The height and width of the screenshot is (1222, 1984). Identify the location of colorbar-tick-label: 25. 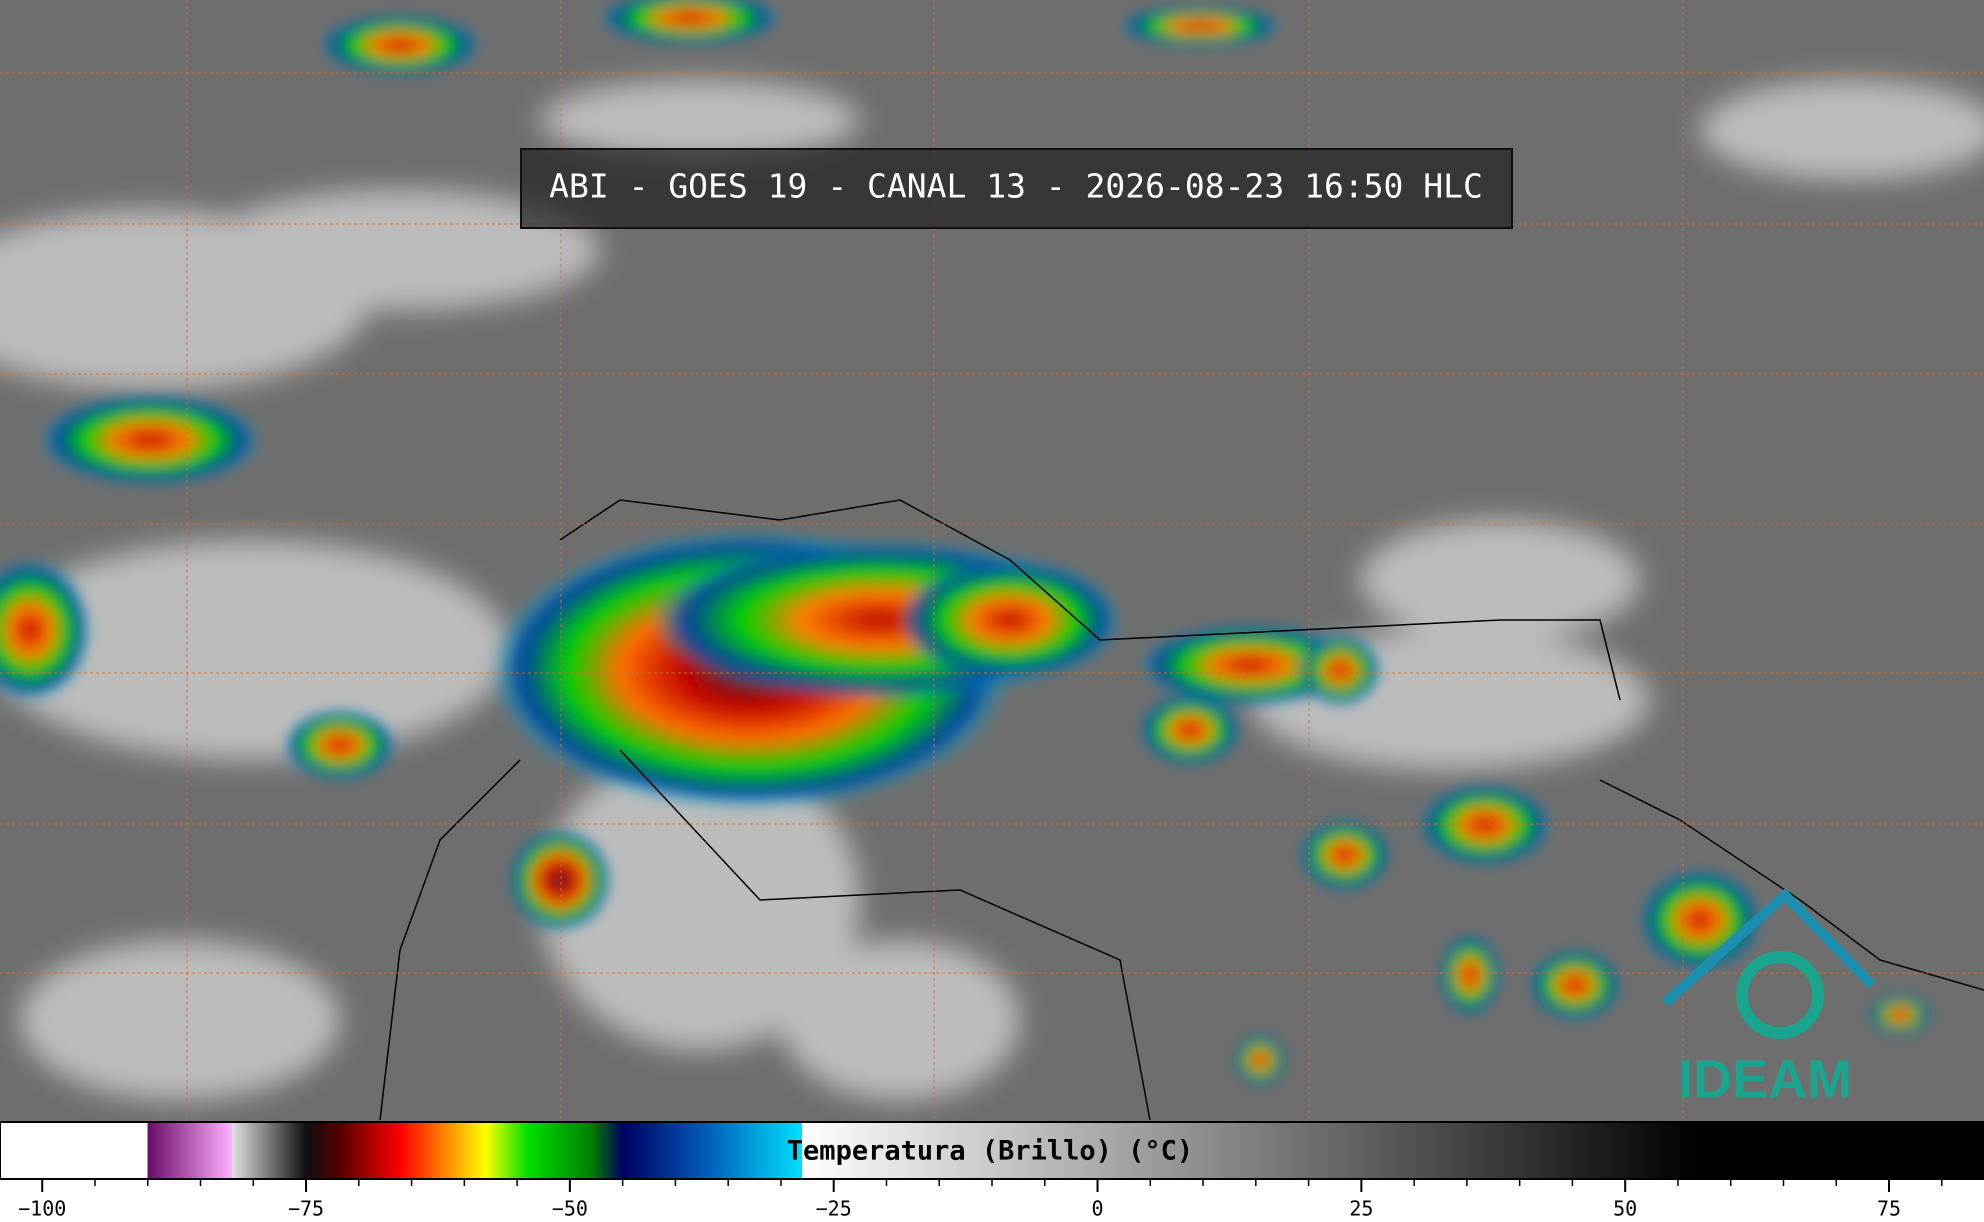
(1361, 1209).